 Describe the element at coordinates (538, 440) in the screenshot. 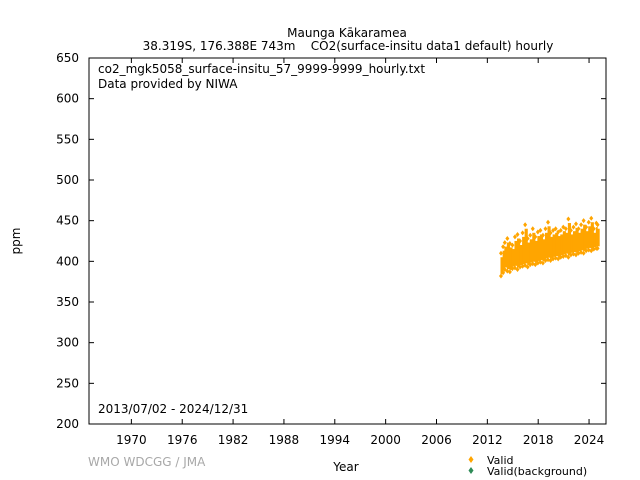

I see `x-tick-label: 2018` at that location.